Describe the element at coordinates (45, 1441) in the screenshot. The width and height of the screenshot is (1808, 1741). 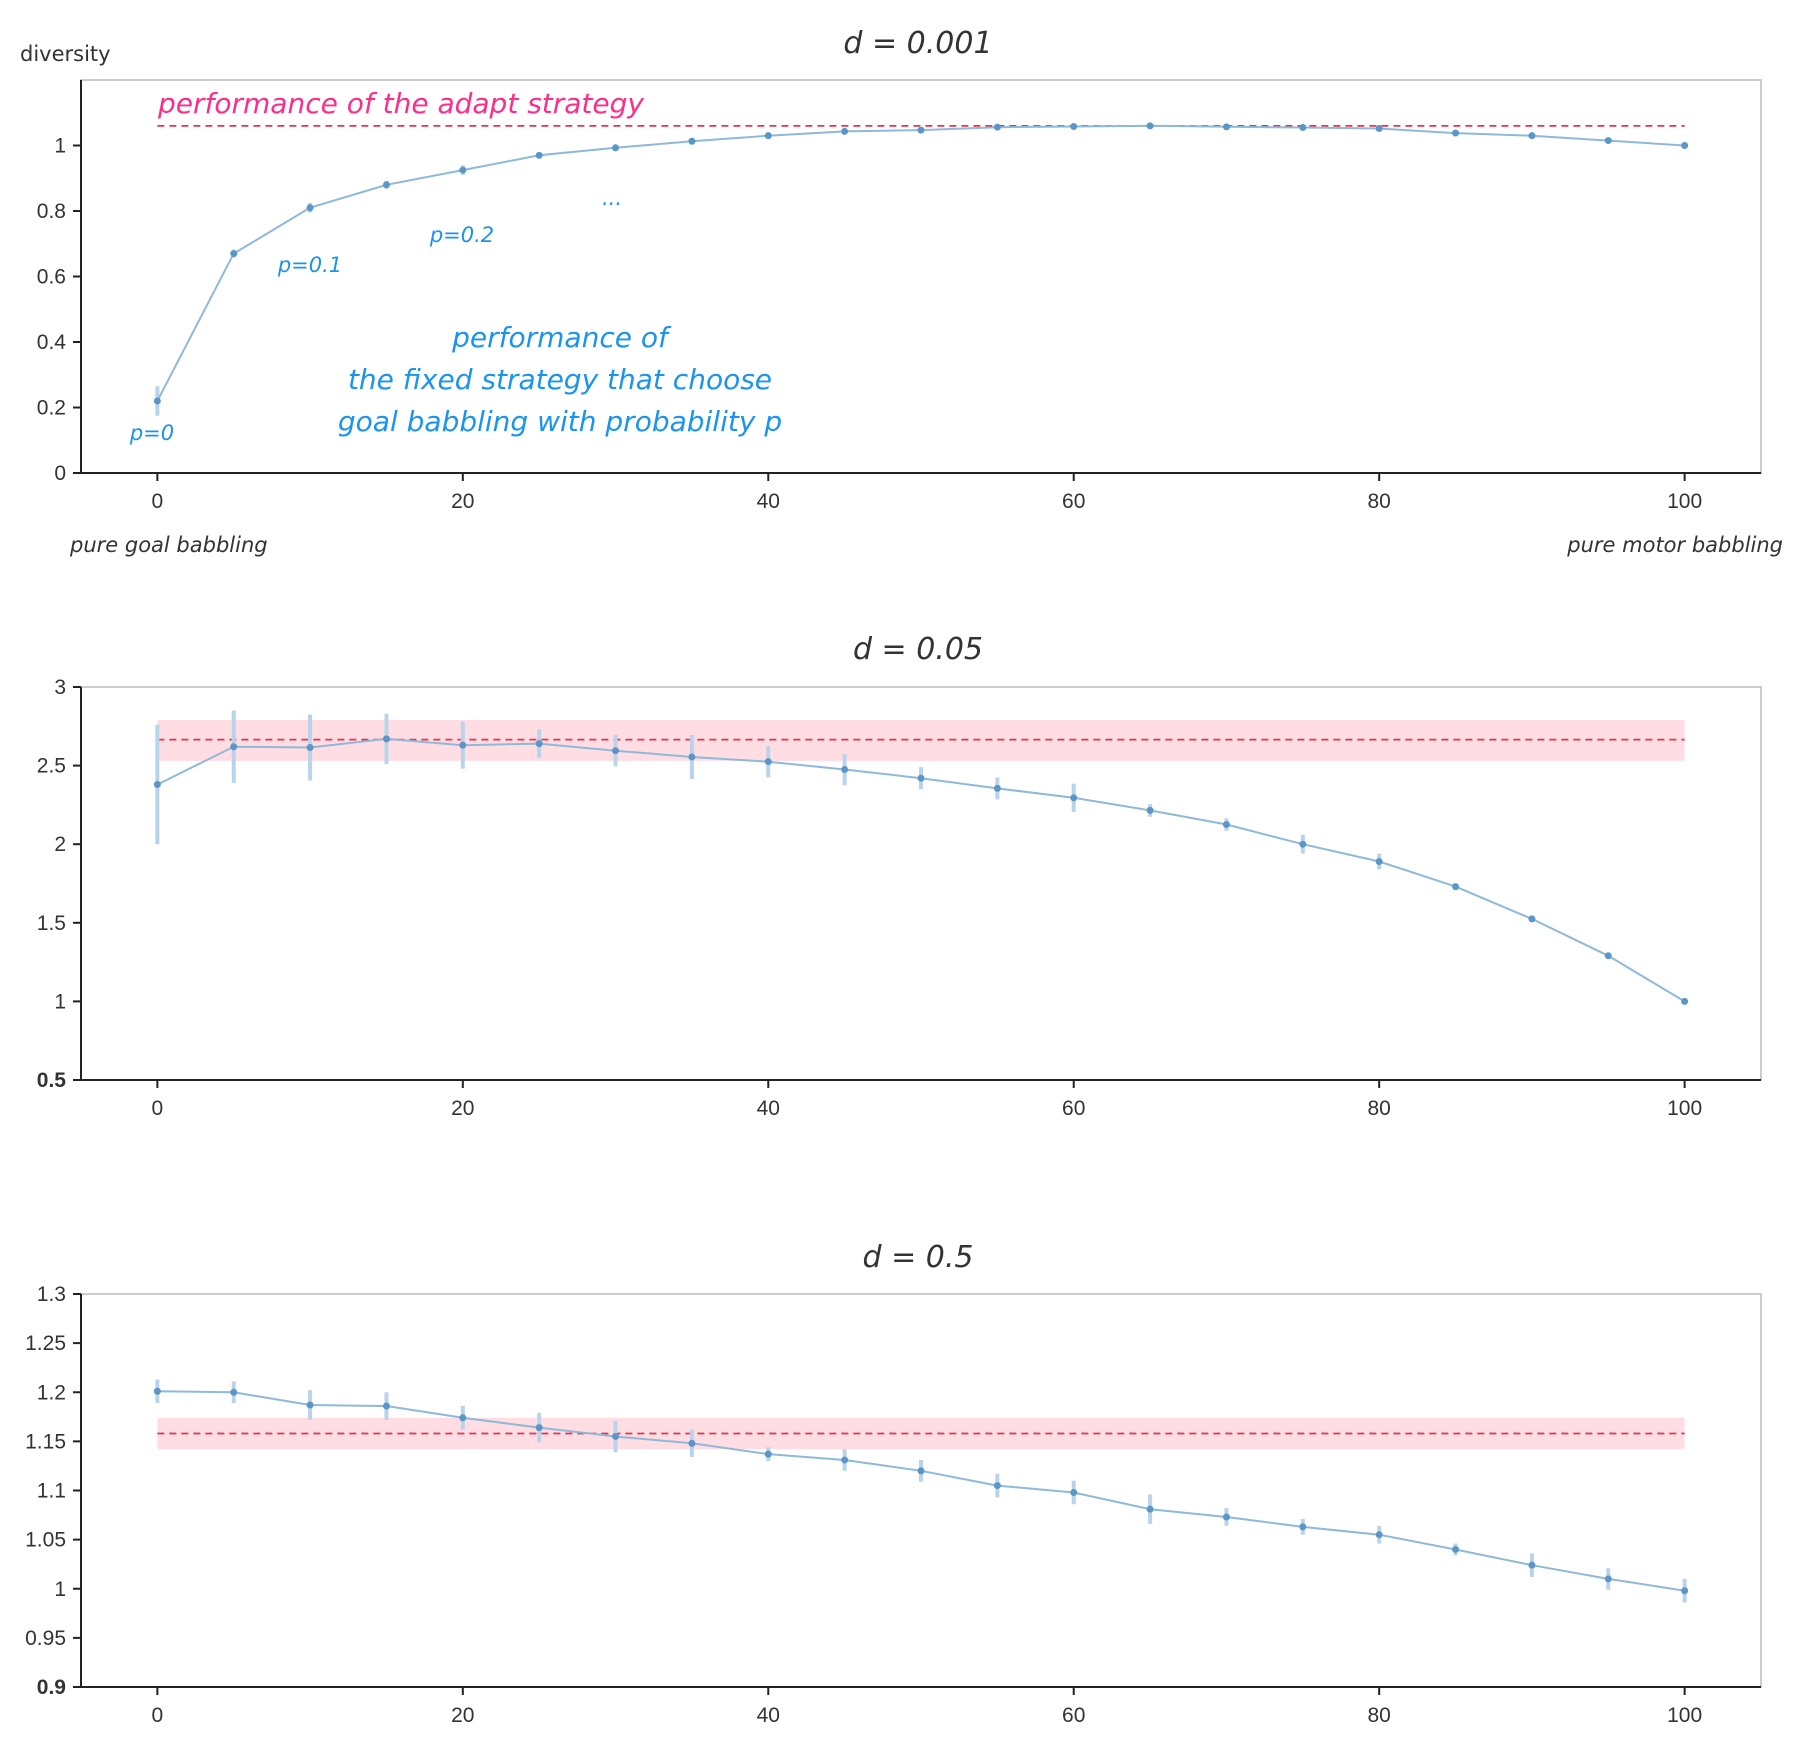
I see `y-tick-label: 1.15` at that location.